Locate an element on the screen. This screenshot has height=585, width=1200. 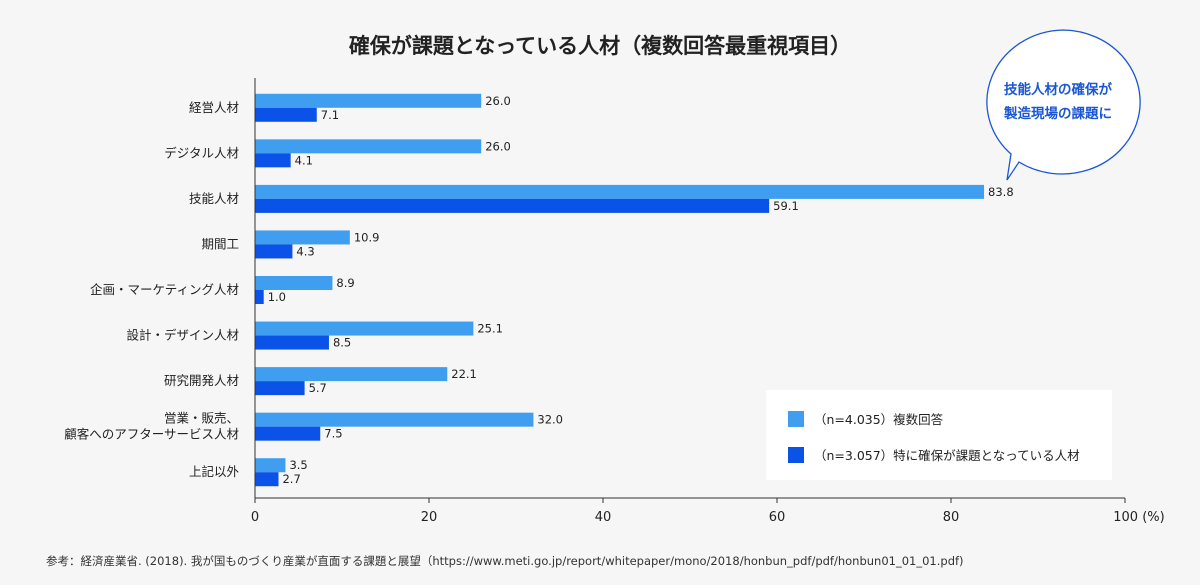
legend-swatch-multiple is located at coordinates (796, 418).